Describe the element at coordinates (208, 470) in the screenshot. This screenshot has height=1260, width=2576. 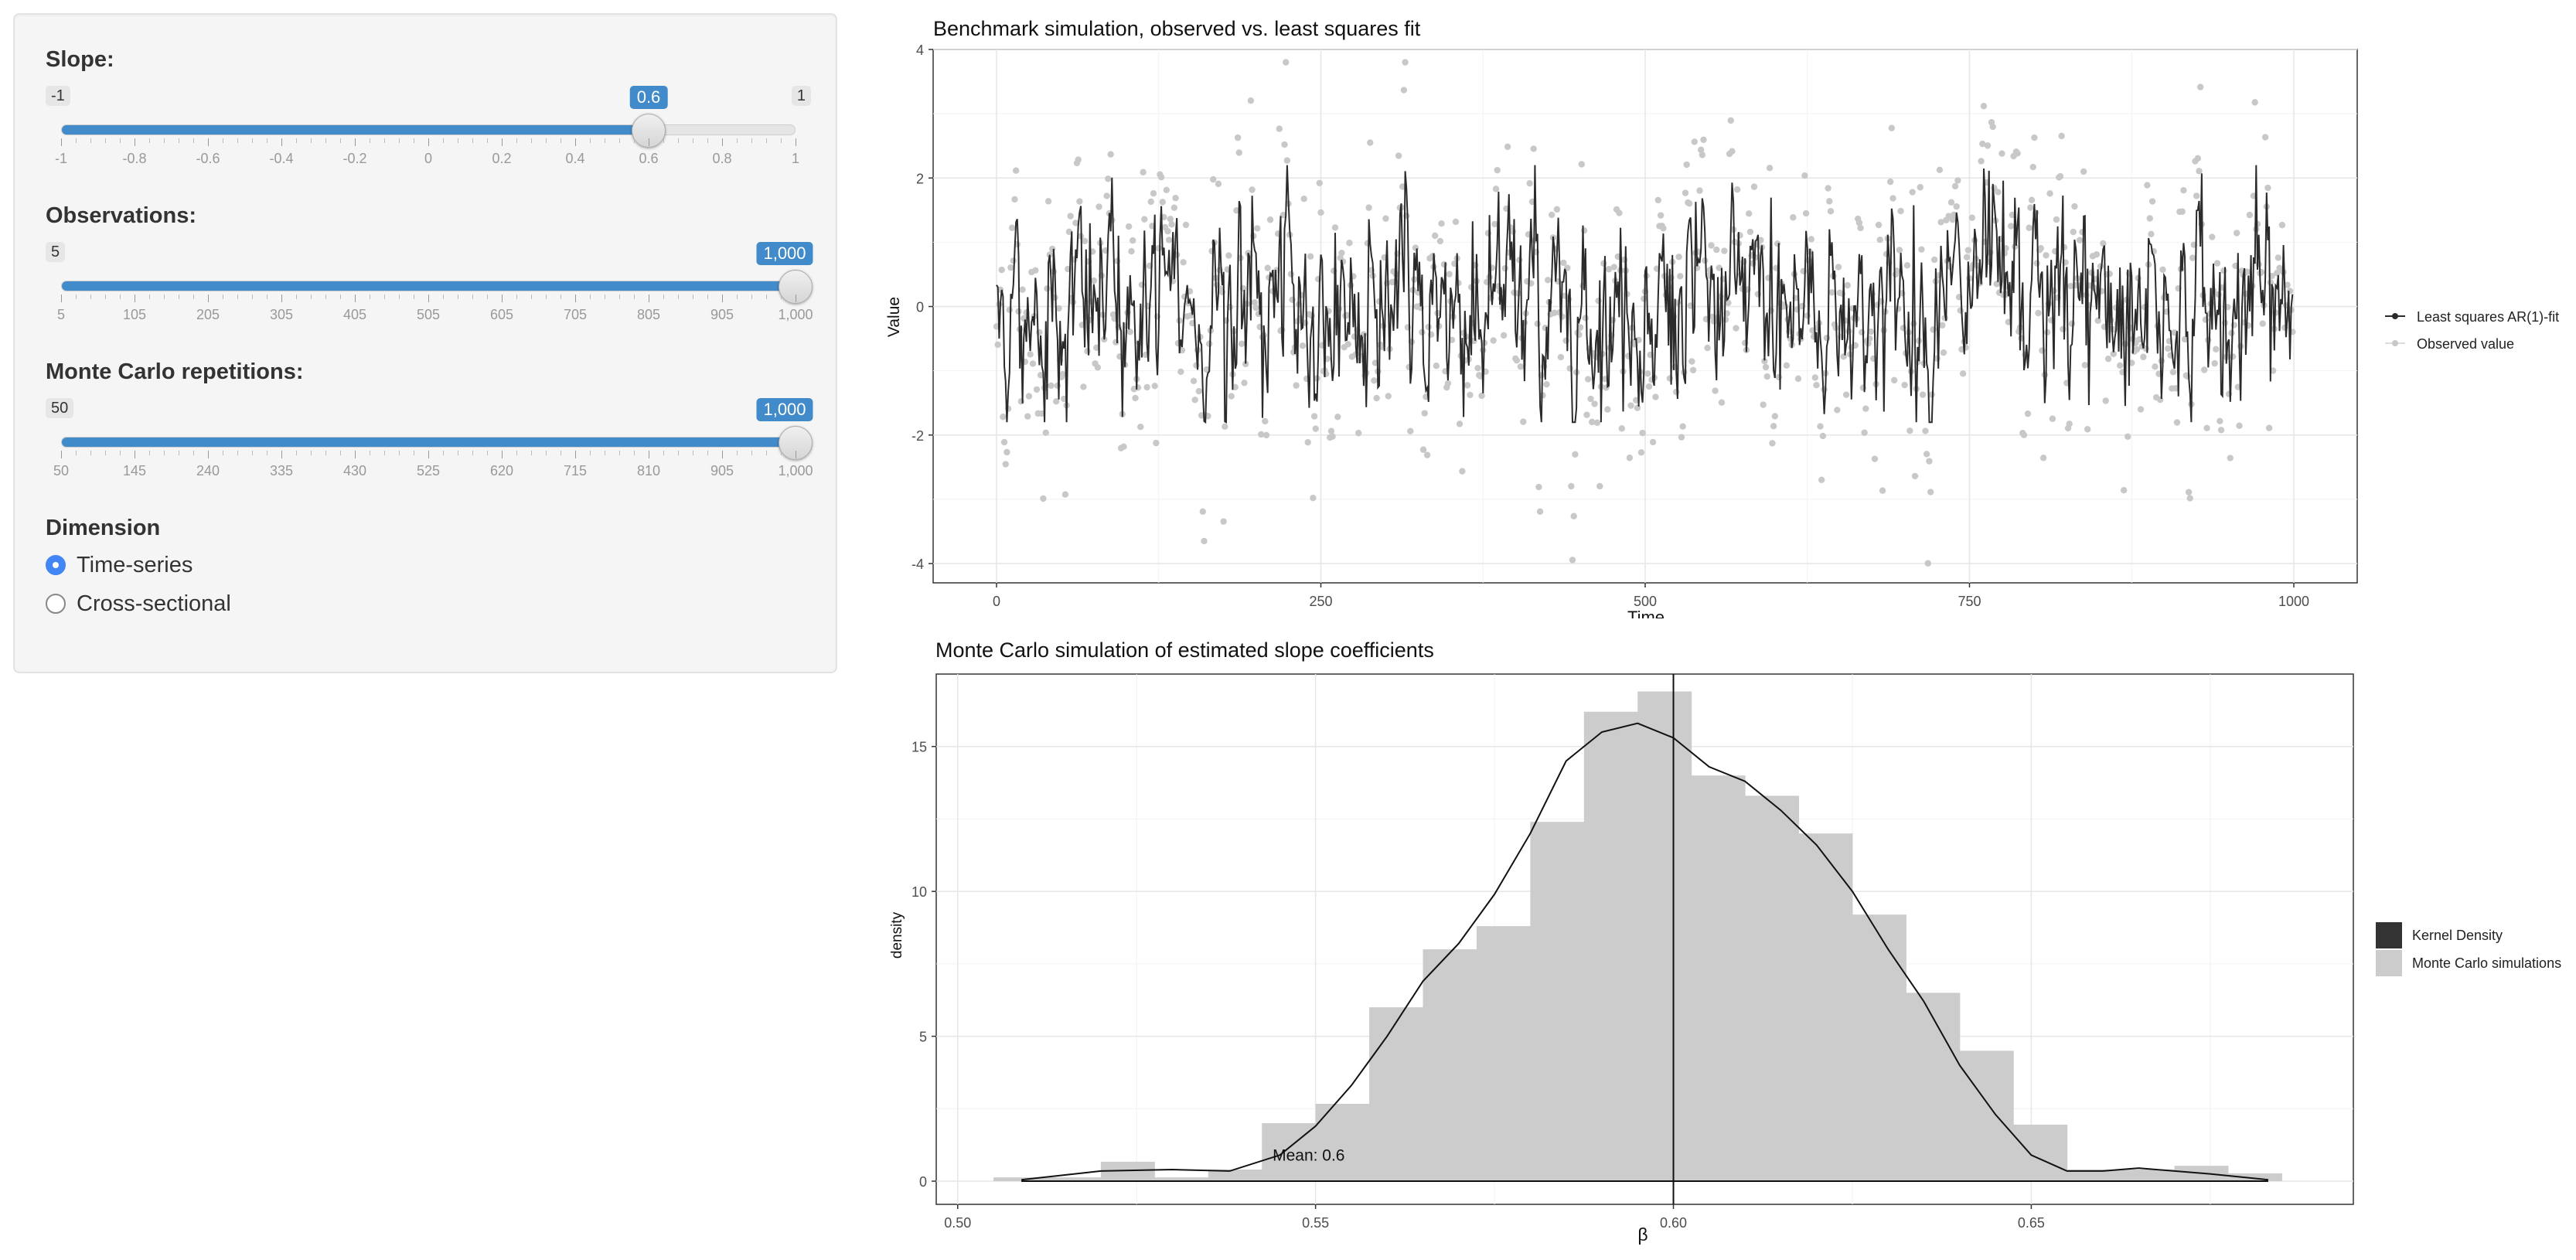
I see `repetitions-tick-label: 240` at that location.